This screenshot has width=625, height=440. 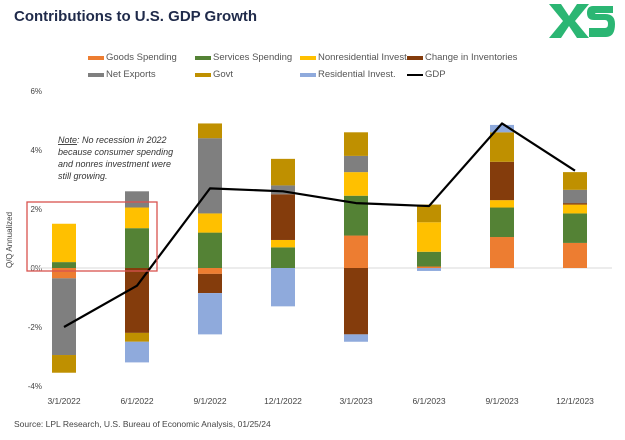 What do you see at coordinates (209, 401) in the screenshot?
I see `x-tick-label: 9/1/2022` at bounding box center [209, 401].